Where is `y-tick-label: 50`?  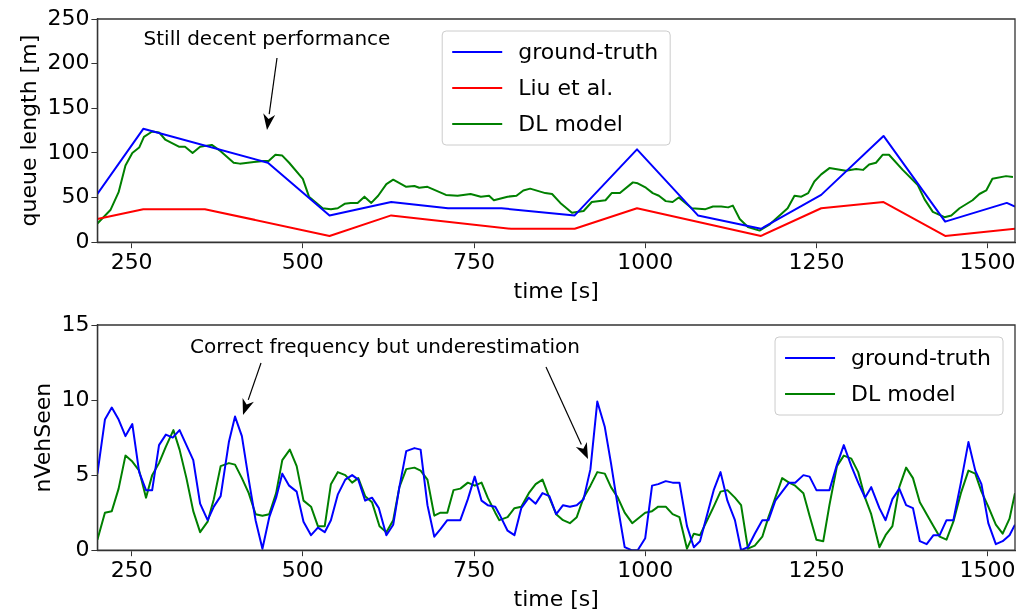
y-tick-label: 50 is located at coordinates (75, 196).